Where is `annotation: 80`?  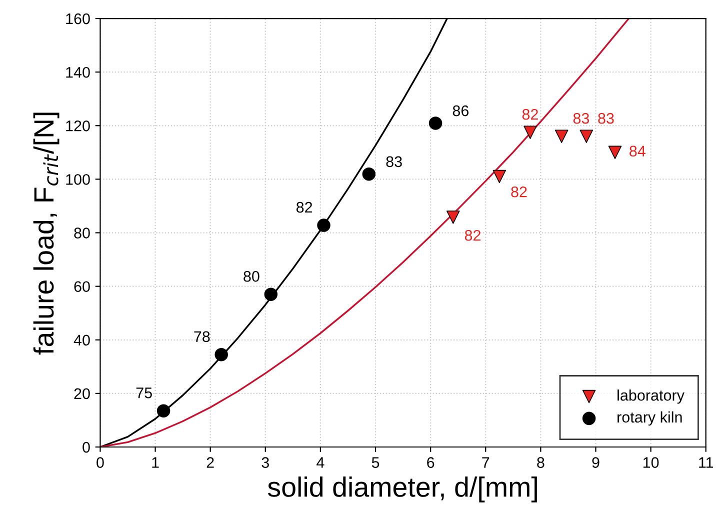 annotation: 80 is located at coordinates (252, 276).